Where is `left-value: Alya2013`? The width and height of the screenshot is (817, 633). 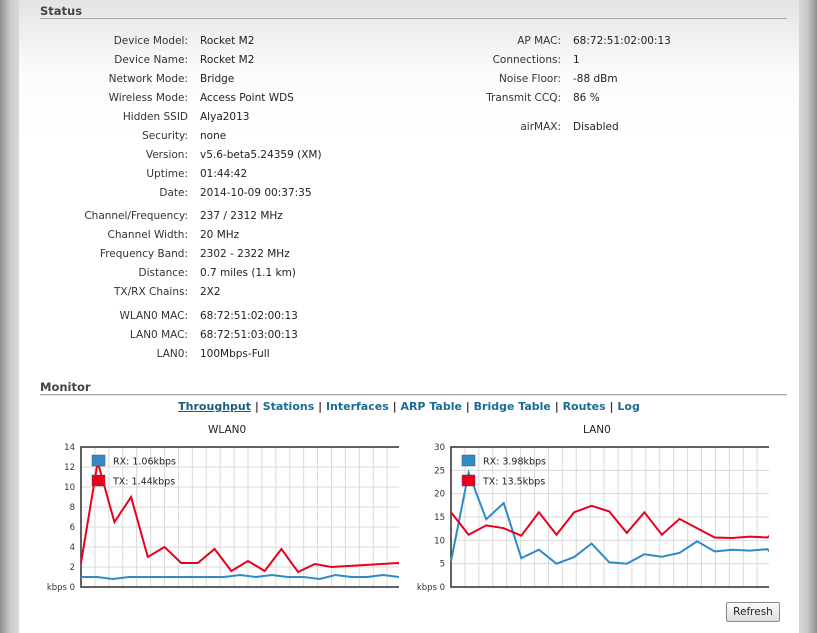
left-value: Alya2013 is located at coordinates (225, 117).